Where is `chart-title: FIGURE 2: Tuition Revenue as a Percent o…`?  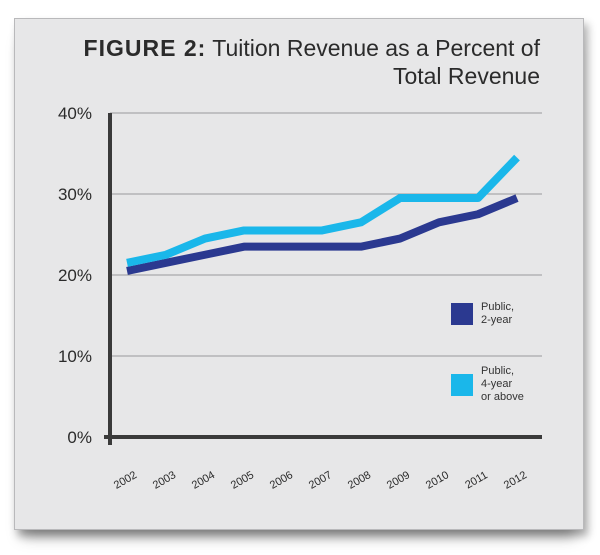
chart-title: FIGURE 2: Tuition Revenue as a Percent o… is located at coordinates (290, 62).